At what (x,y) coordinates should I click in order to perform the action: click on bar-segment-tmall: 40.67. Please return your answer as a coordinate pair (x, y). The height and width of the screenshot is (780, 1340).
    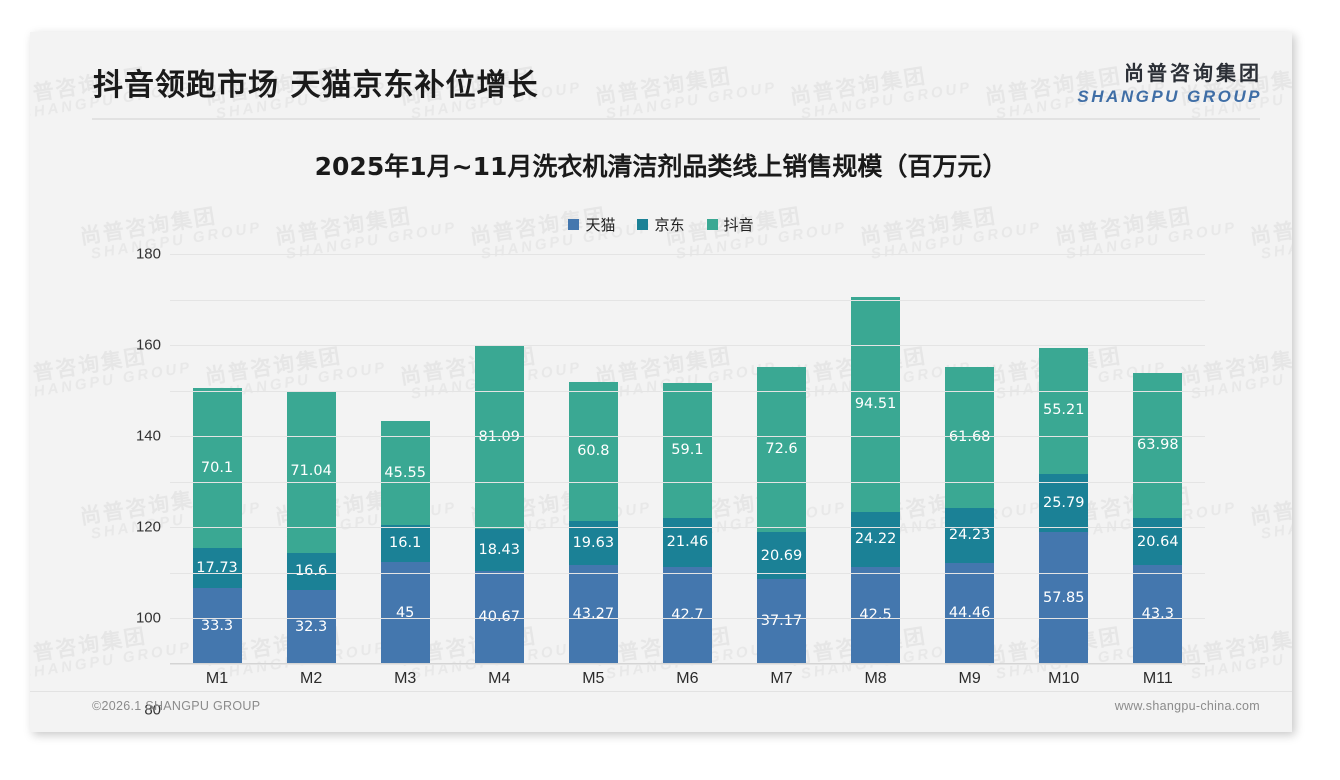
    Looking at the image, I should click on (499, 617).